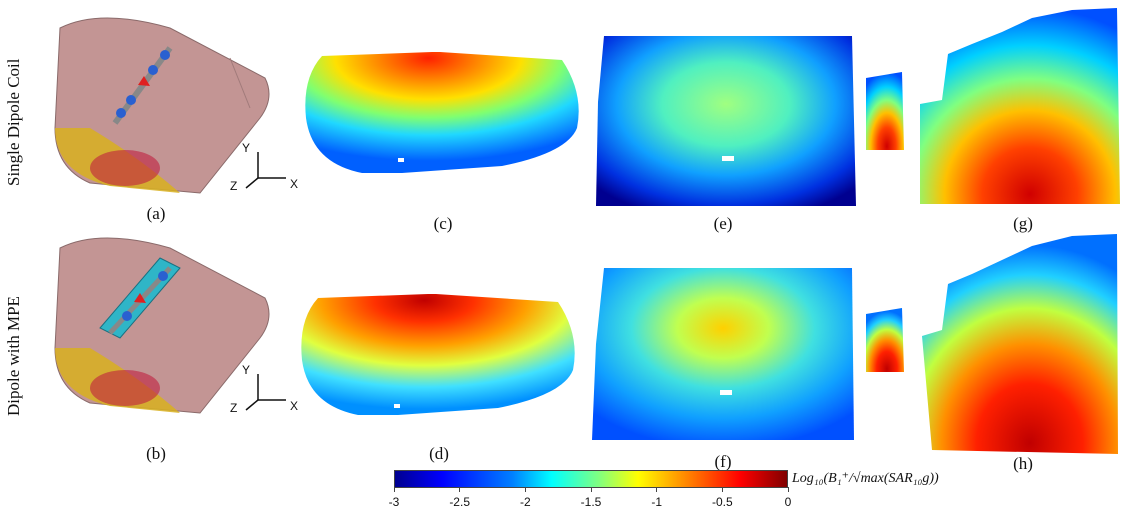 This screenshot has height=512, width=1124. I want to click on axis-triad-b: Y X Z, so click(264, 389).